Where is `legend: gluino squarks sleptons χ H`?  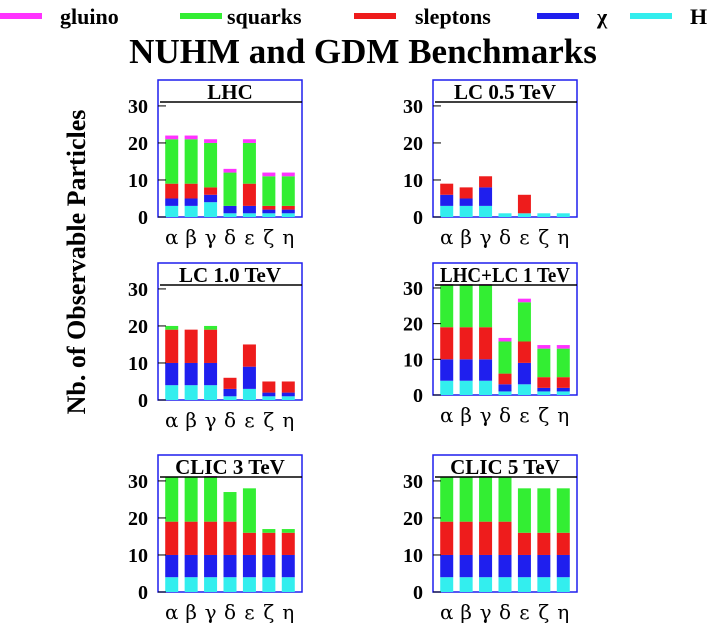
legend: gluino squarks sleptons χ H is located at coordinates (353, 16).